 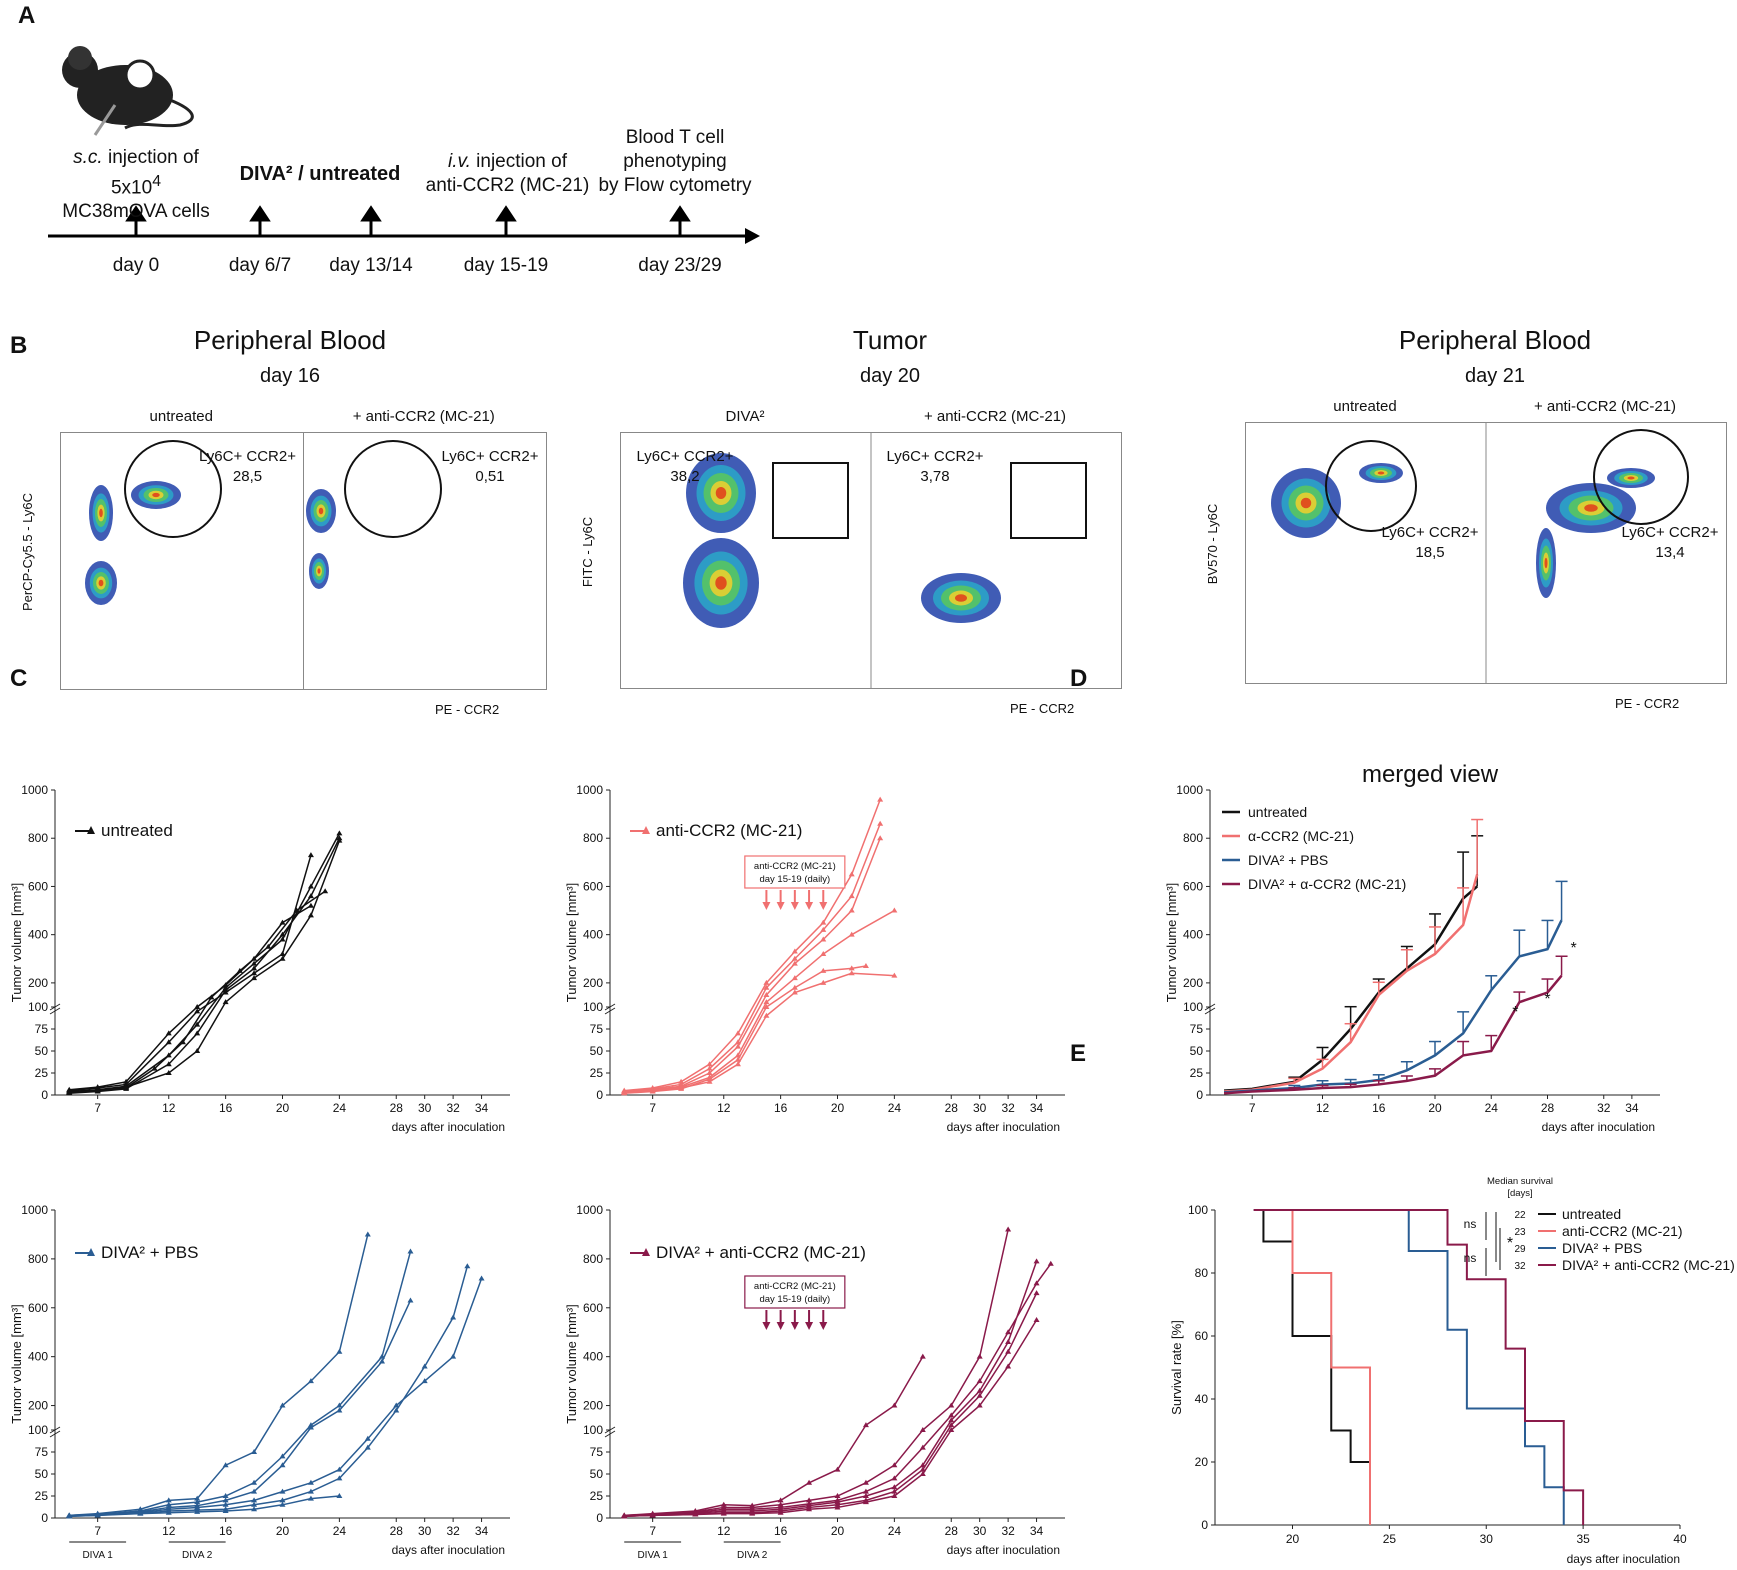 What do you see at coordinates (34, 1210) in the screenshot?
I see `y-tick-label: 1000` at bounding box center [34, 1210].